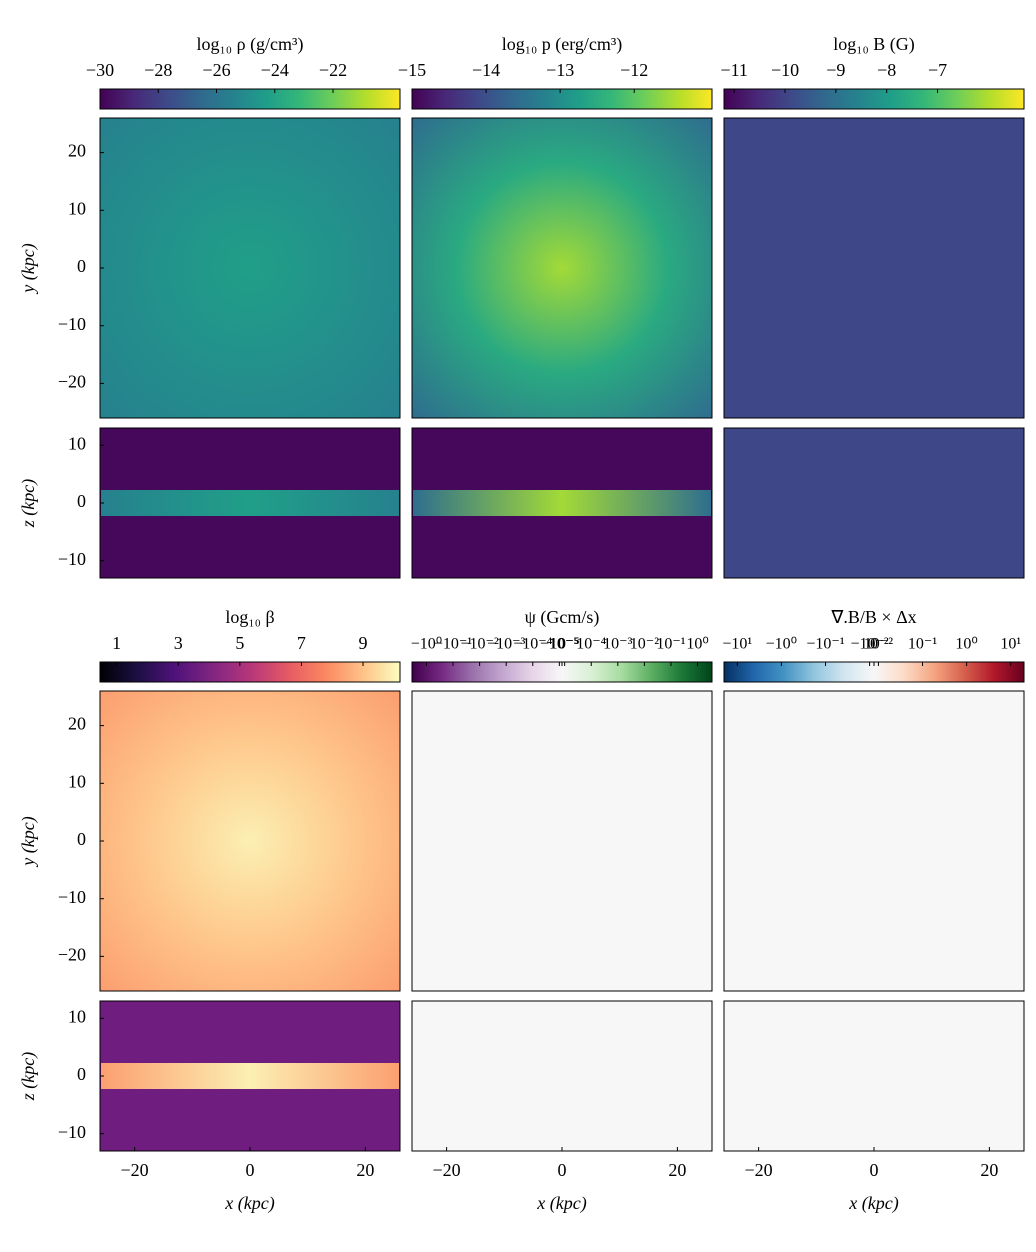  I want to click on colorbar-tick-label: −15, so click(412, 70).